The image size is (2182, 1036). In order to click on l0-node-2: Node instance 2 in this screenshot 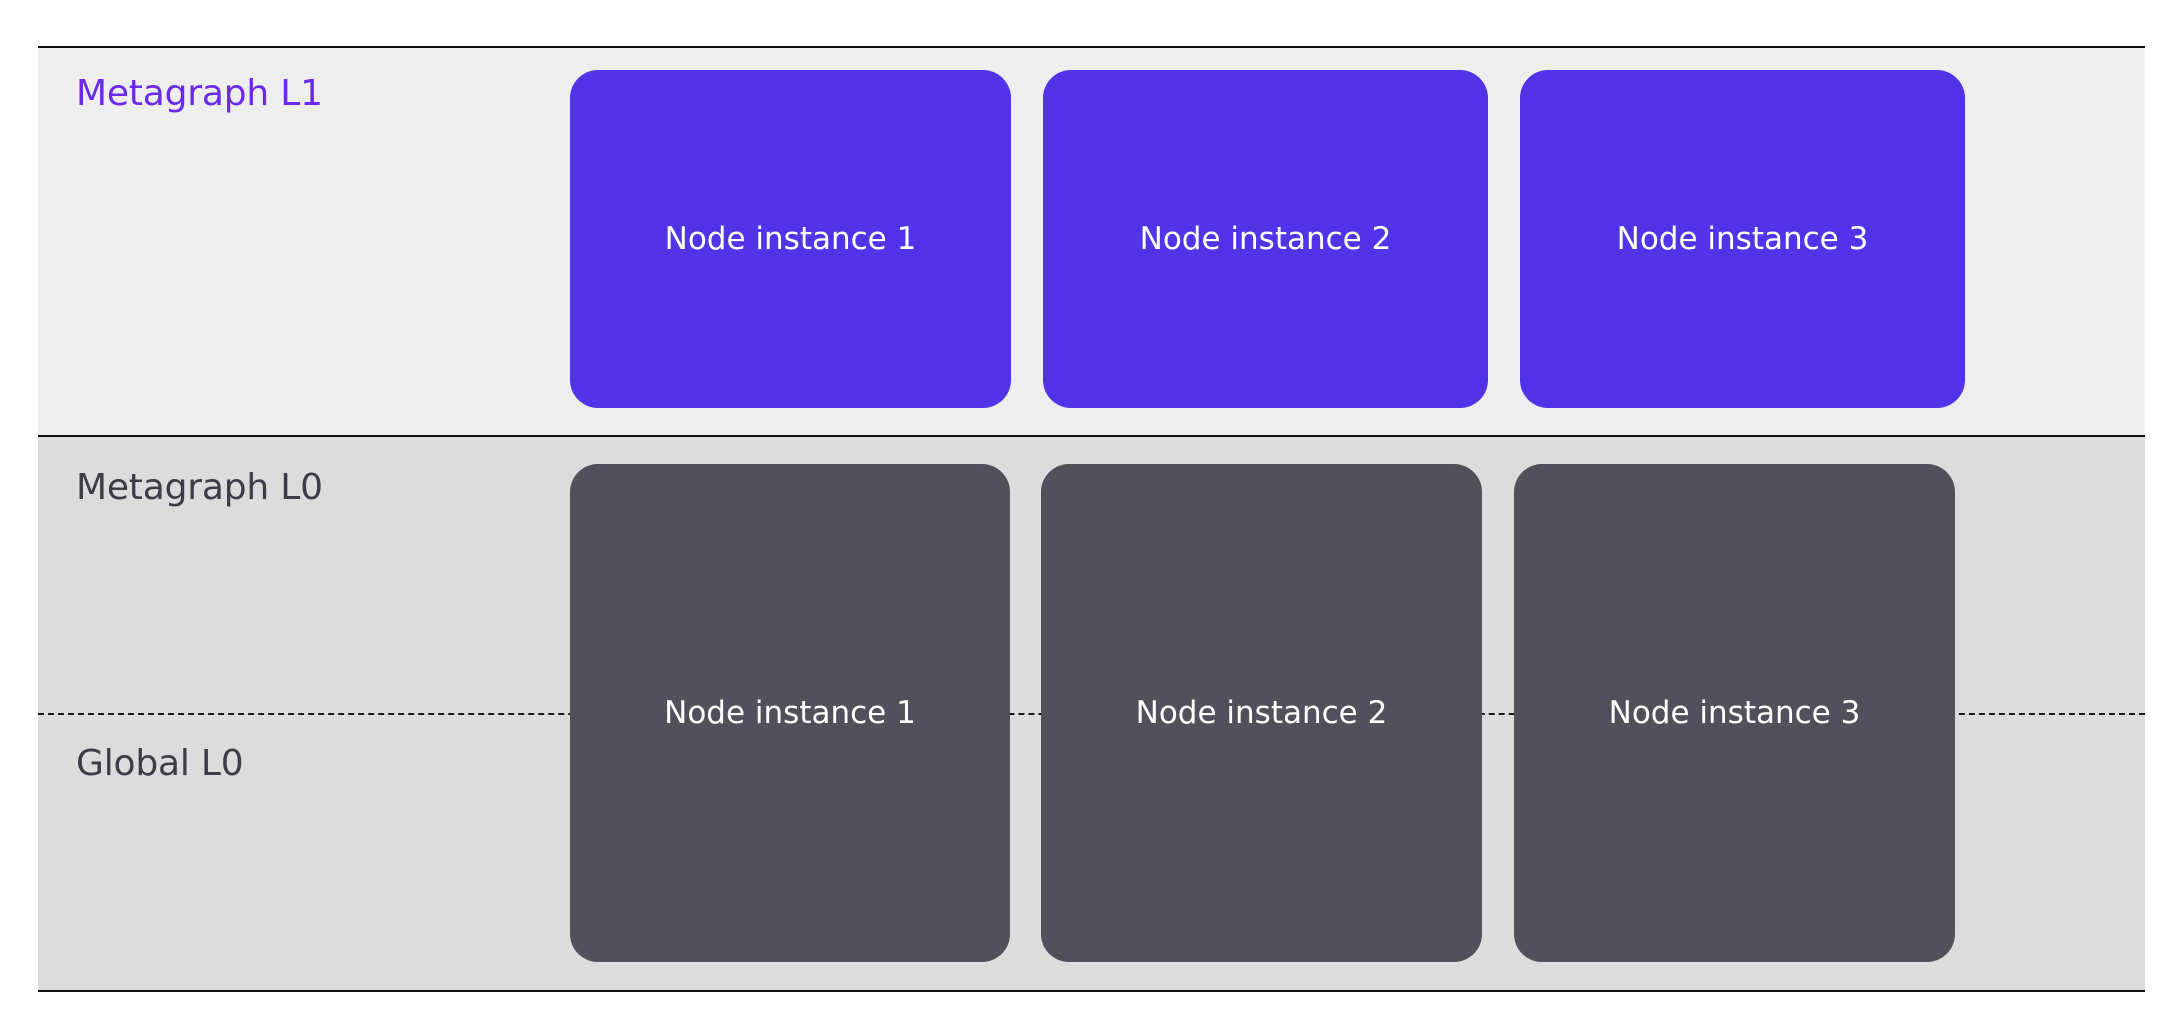, I will do `click(1261, 713)`.